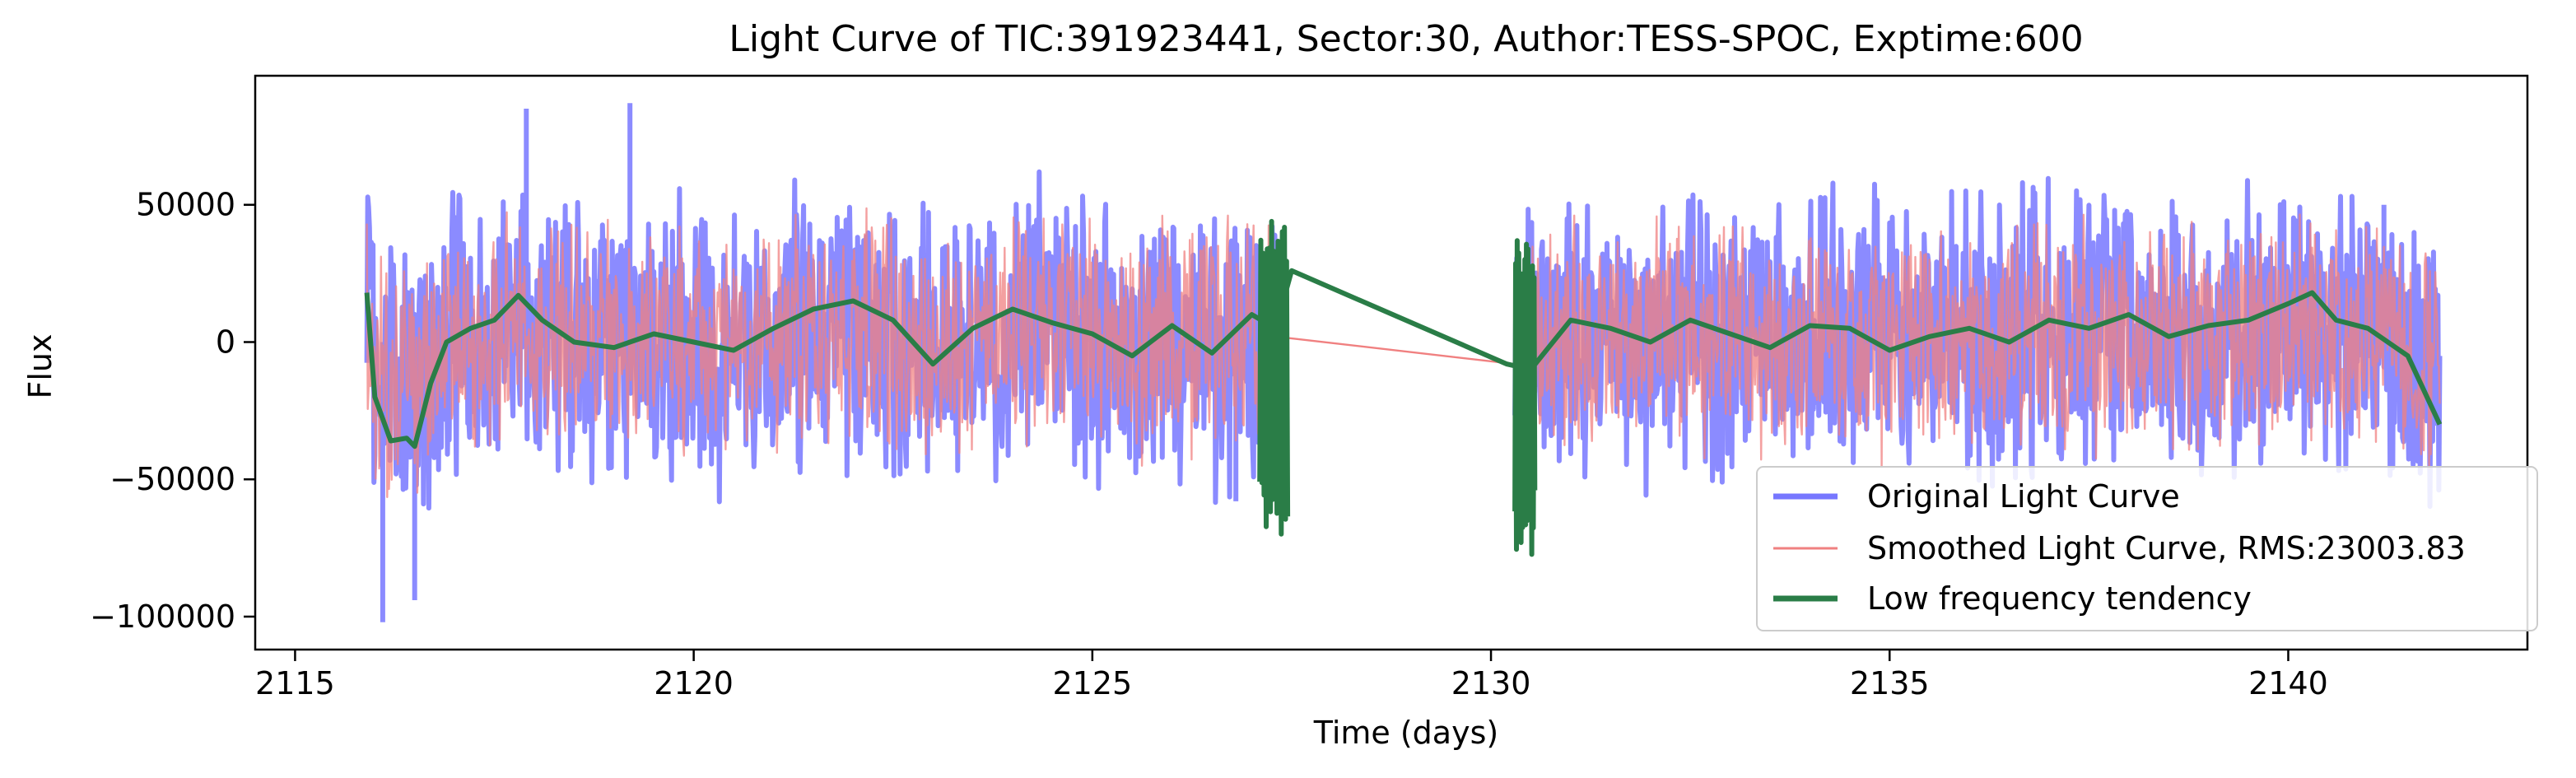 This screenshot has height=778, width=2576. I want to click on x-tick-label: 2140, so click(2288, 683).